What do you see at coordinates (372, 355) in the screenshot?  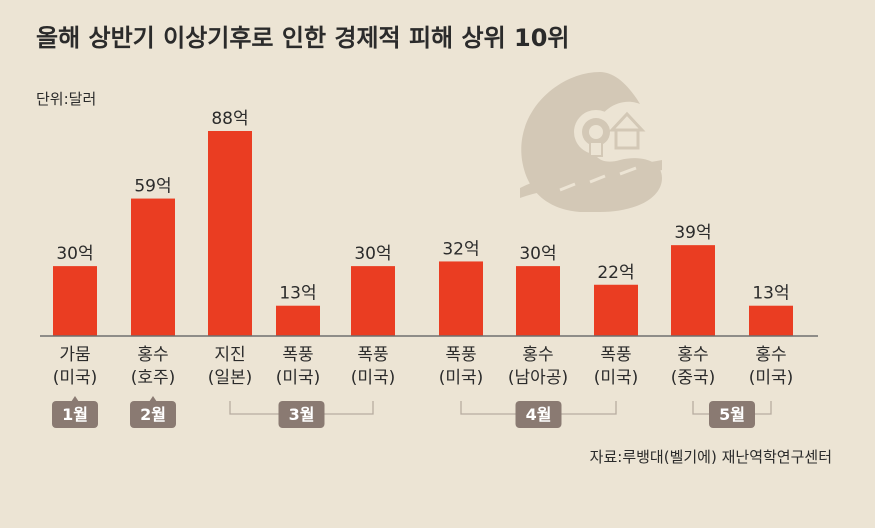 I see `category-label-4: 폭풍` at bounding box center [372, 355].